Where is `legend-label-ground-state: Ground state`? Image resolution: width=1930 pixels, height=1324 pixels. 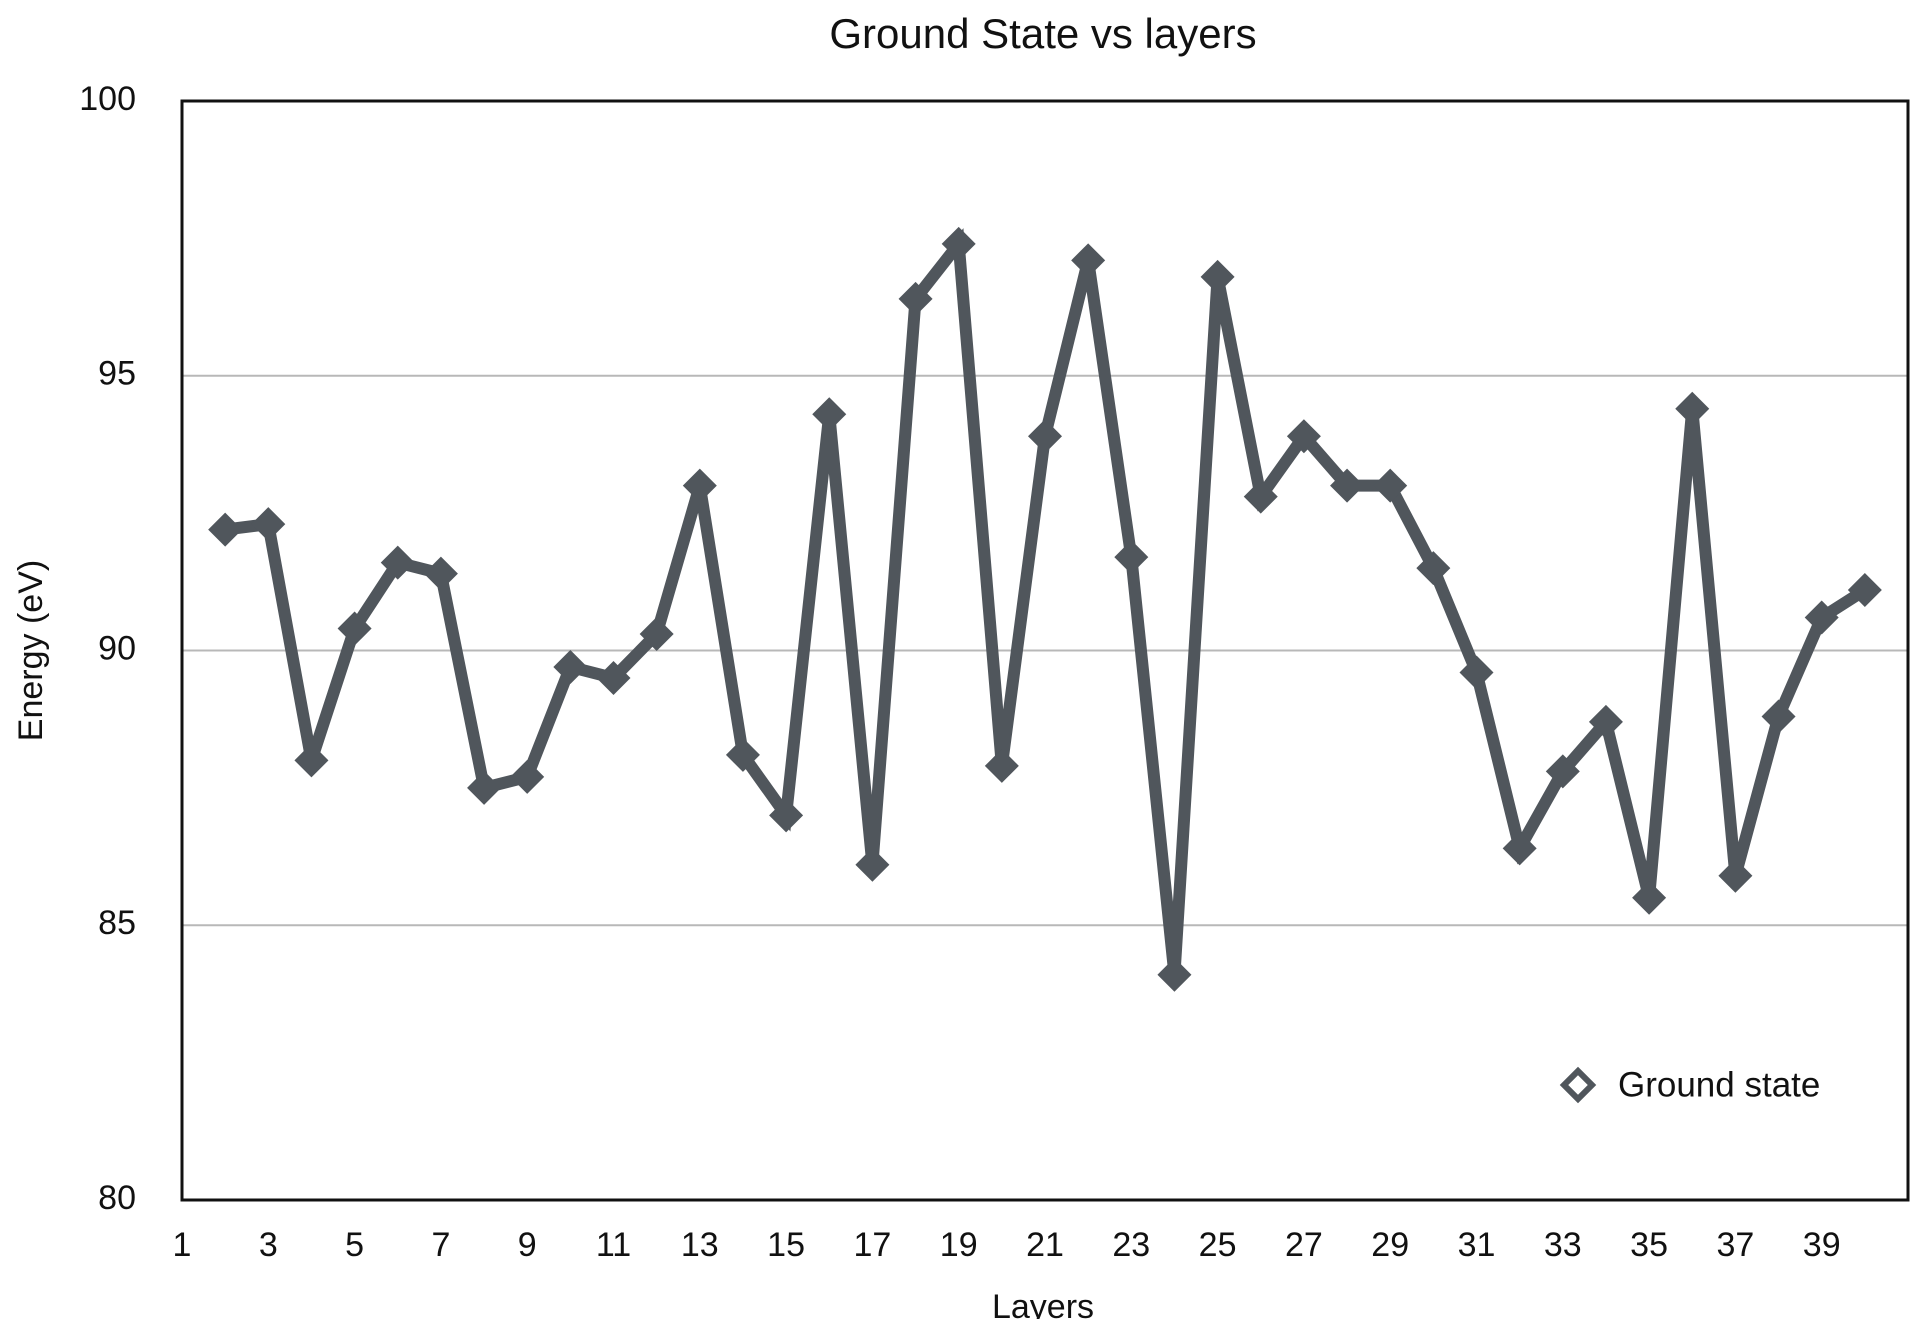 legend-label-ground-state: Ground state is located at coordinates (1719, 1084).